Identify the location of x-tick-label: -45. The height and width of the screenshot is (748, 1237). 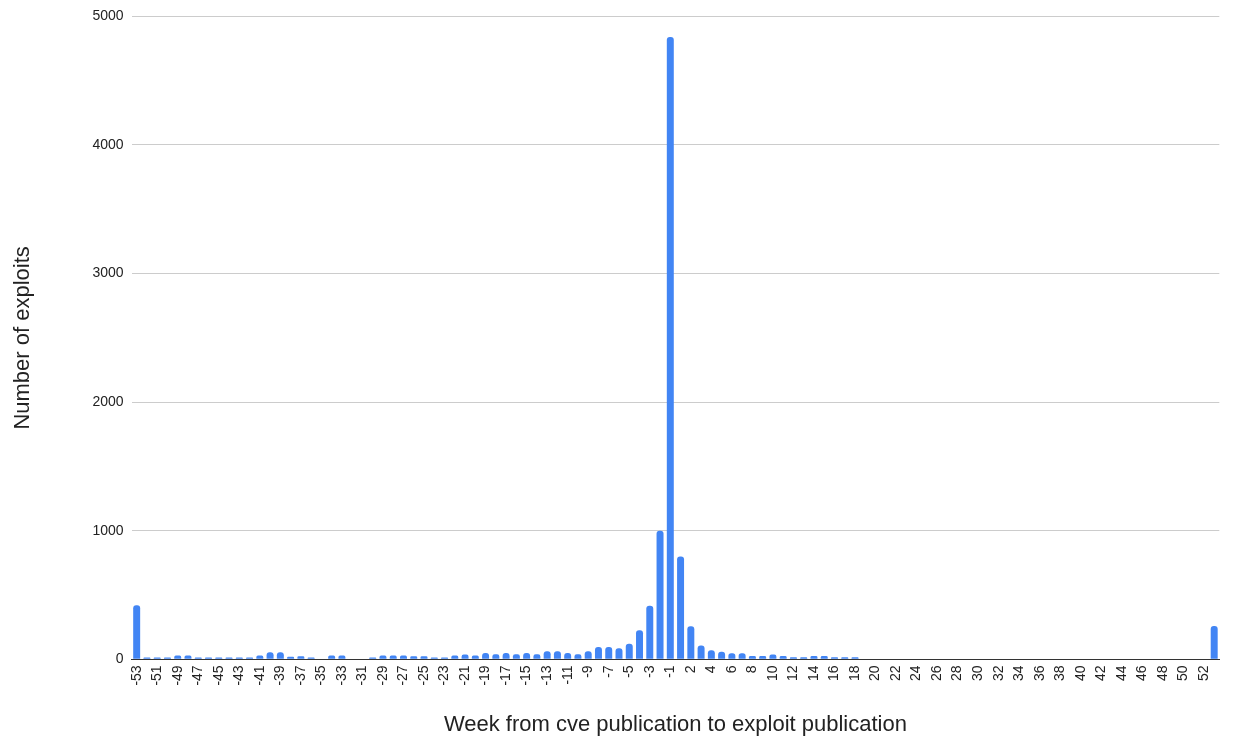
(217, 675).